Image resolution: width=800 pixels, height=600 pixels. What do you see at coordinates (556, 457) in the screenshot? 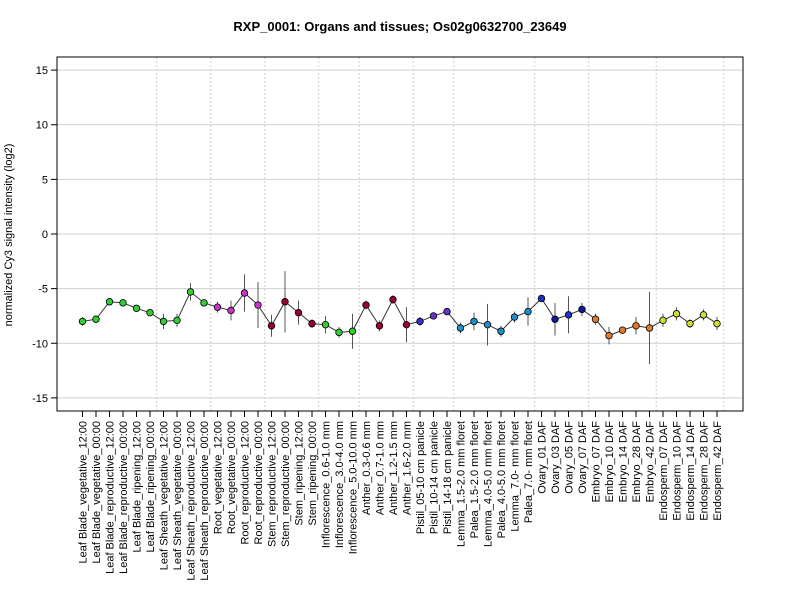
I see `x-tick-label: Ovary_03 DAF` at bounding box center [556, 457].